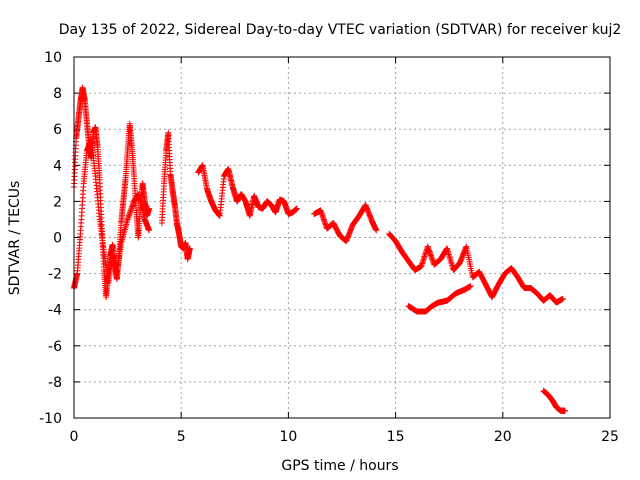 This screenshot has width=640, height=480. Describe the element at coordinates (57, 239) in the screenshot. I see `y-tick-label: 0` at that location.